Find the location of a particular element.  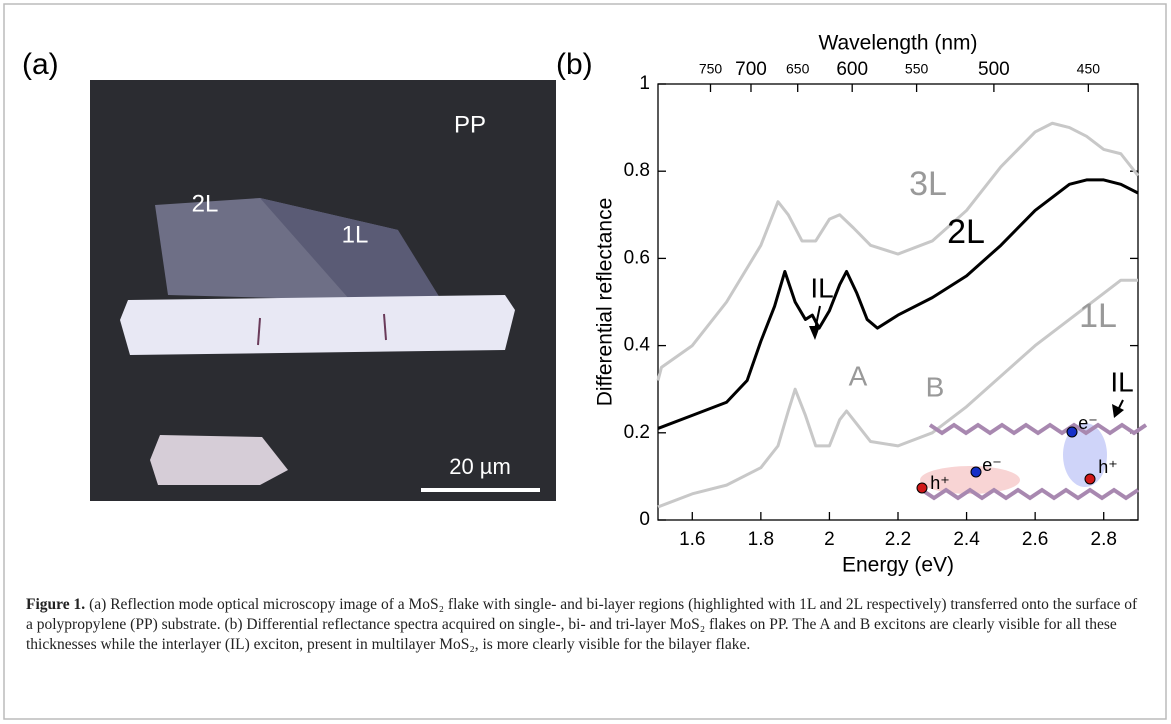

label-pp: PP is located at coordinates (470, 124).